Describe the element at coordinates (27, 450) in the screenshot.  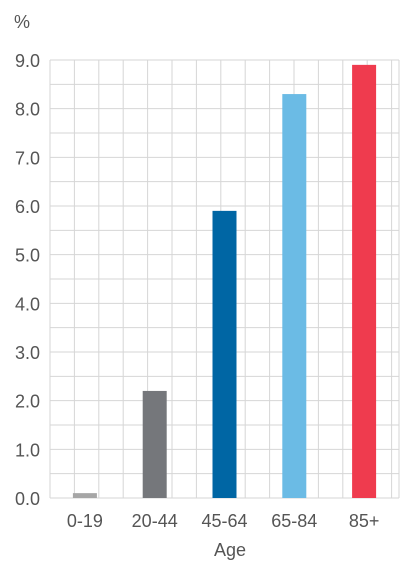
I see `y-tick-label: 1.0` at that location.